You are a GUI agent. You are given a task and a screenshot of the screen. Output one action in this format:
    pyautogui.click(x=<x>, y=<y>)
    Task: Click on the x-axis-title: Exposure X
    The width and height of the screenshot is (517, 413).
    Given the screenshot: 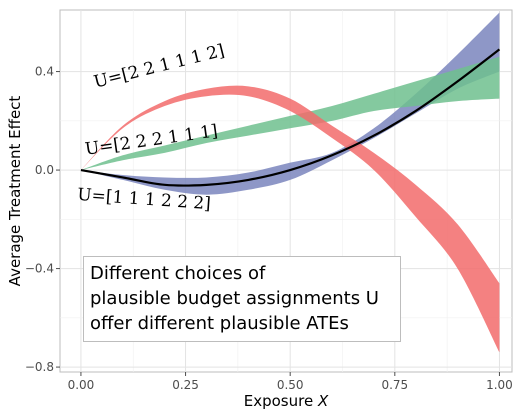 What is the action you would take?
    pyautogui.click(x=286, y=401)
    